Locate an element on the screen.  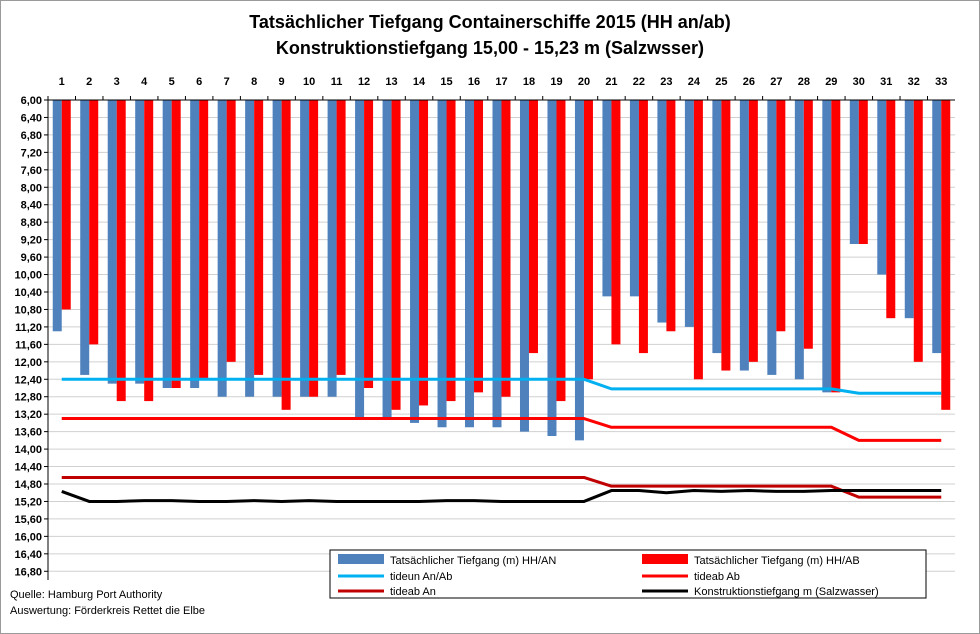
y-tick-label: 16,40 is located at coordinates (28, 555).